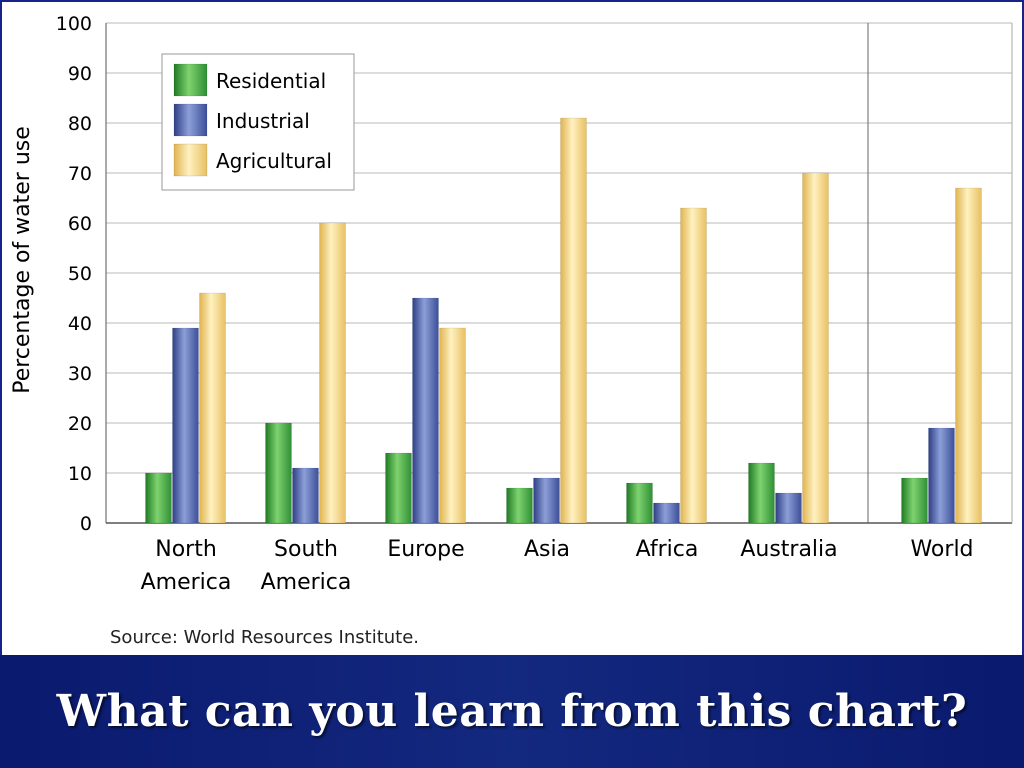 The image size is (1024, 768). What do you see at coordinates (186, 549) in the screenshot?
I see `category-label: North` at bounding box center [186, 549].